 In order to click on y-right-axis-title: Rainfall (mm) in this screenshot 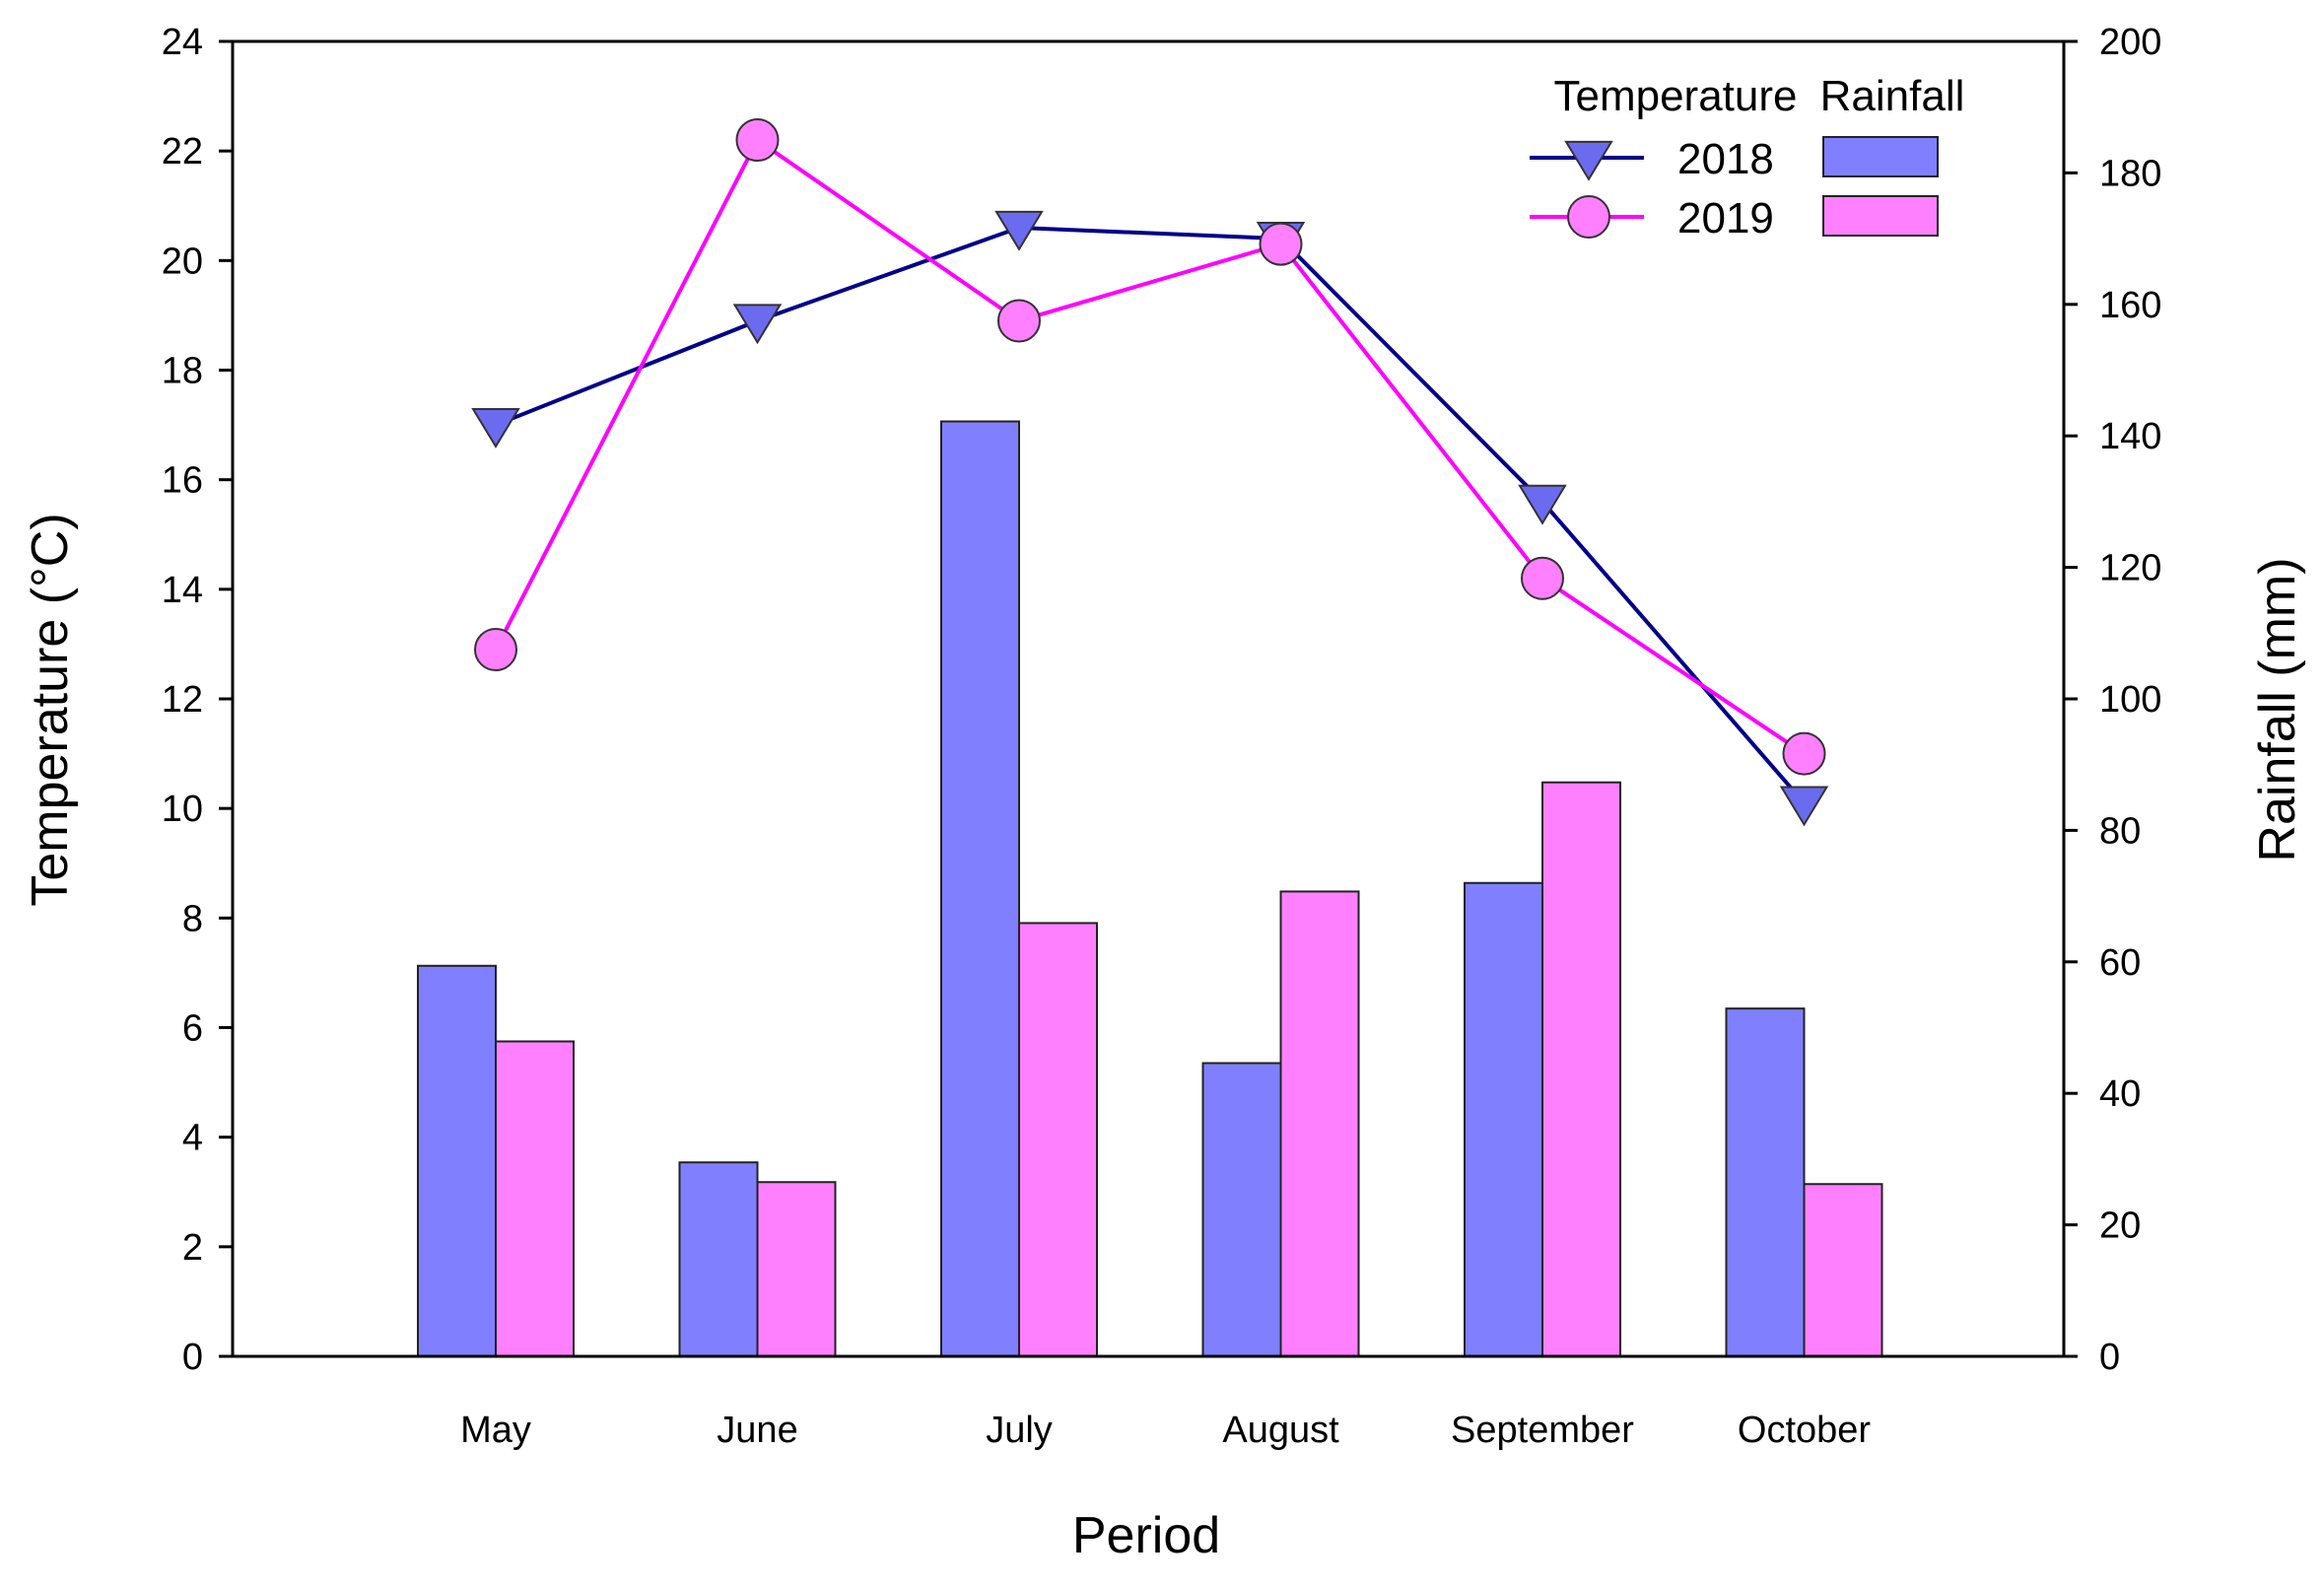, I will do `click(2277, 710)`.